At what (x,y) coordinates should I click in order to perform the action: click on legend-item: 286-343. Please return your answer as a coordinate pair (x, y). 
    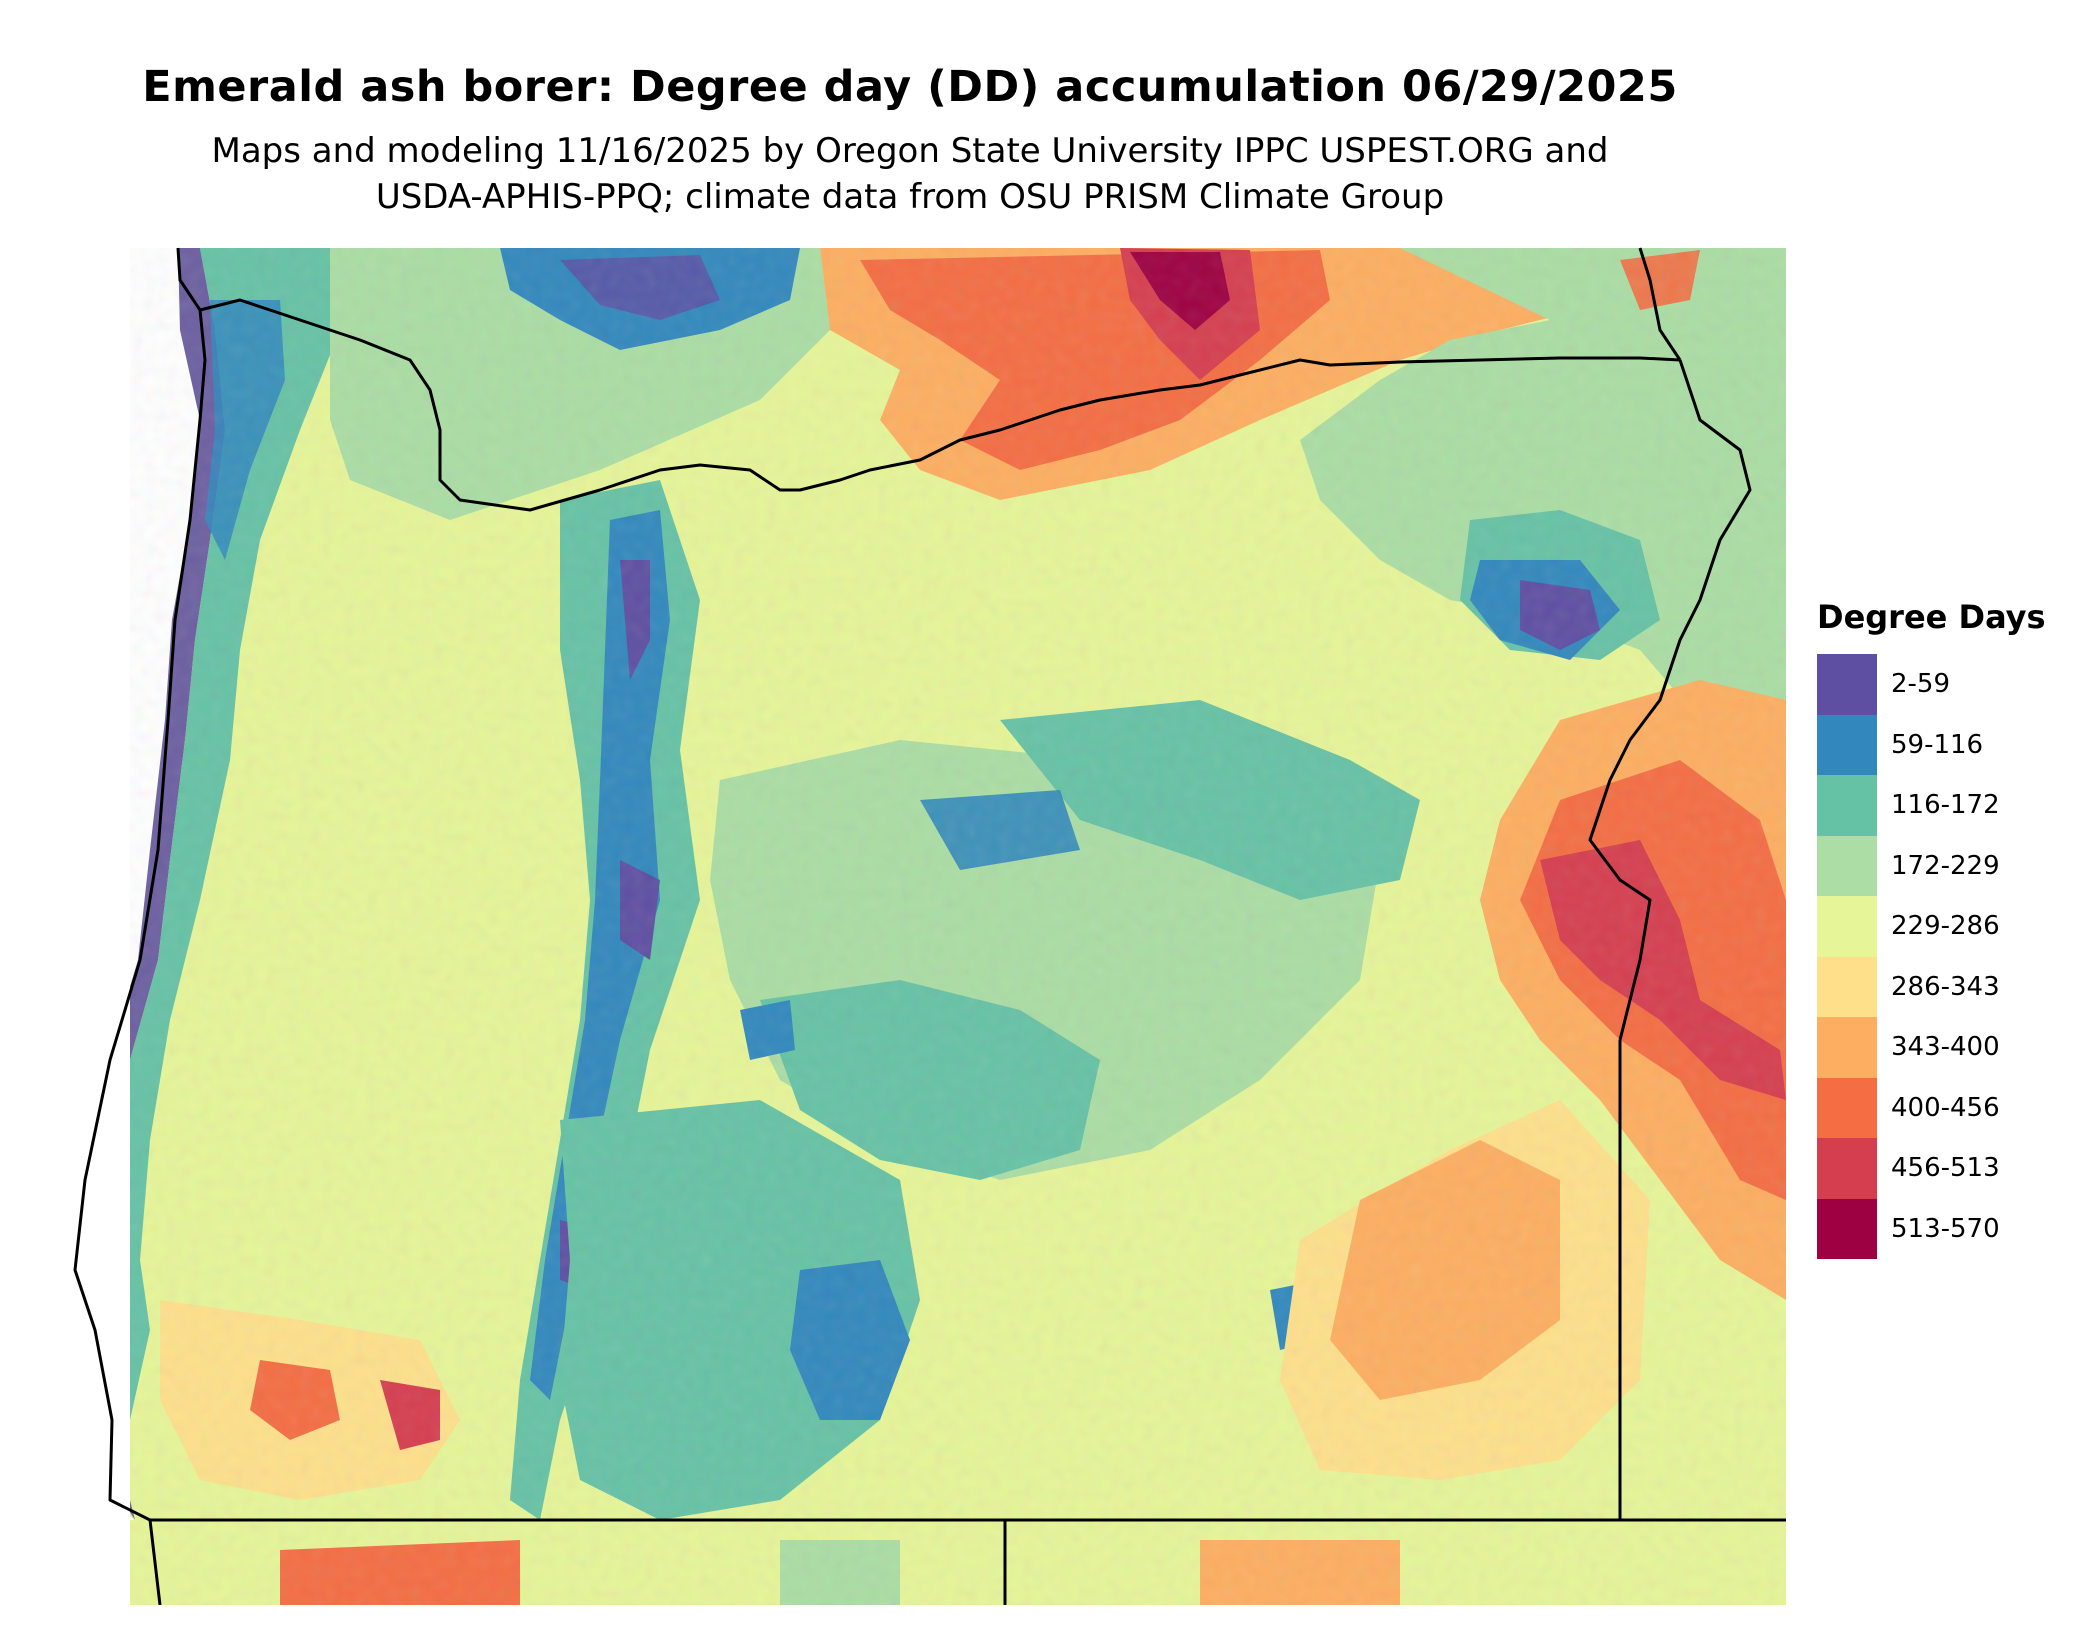
    Looking at the image, I should click on (1931, 986).